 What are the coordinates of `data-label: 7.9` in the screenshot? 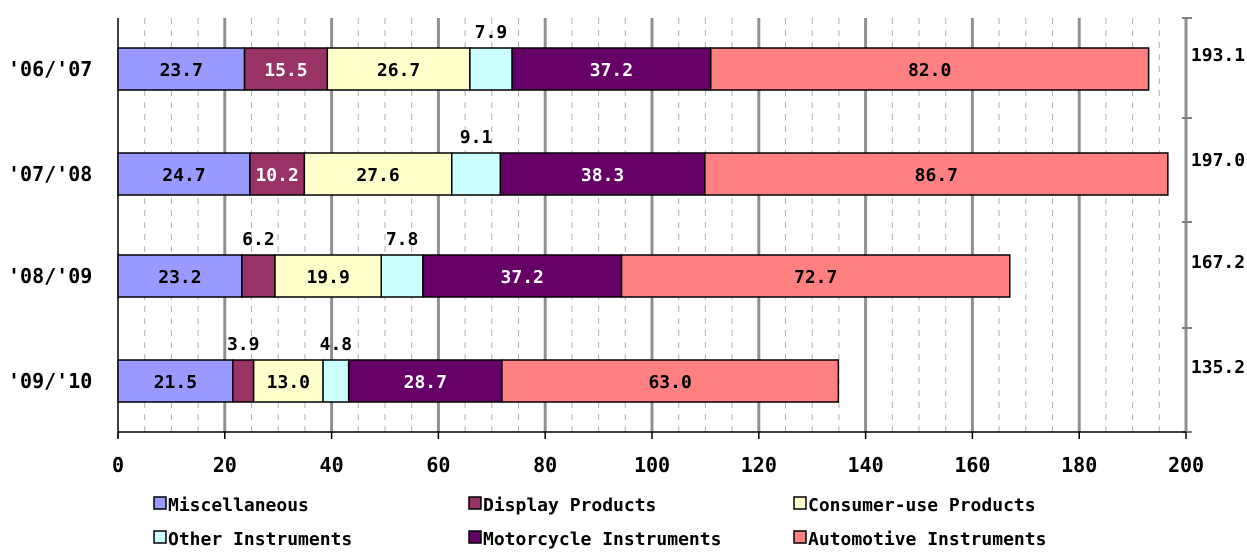 It's located at (491, 32).